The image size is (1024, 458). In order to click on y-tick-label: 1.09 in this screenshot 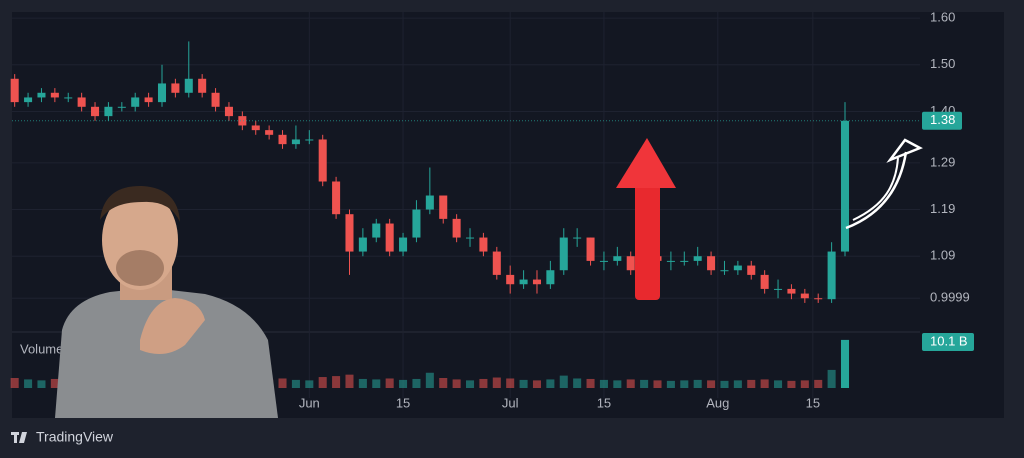, I will do `click(942, 255)`.